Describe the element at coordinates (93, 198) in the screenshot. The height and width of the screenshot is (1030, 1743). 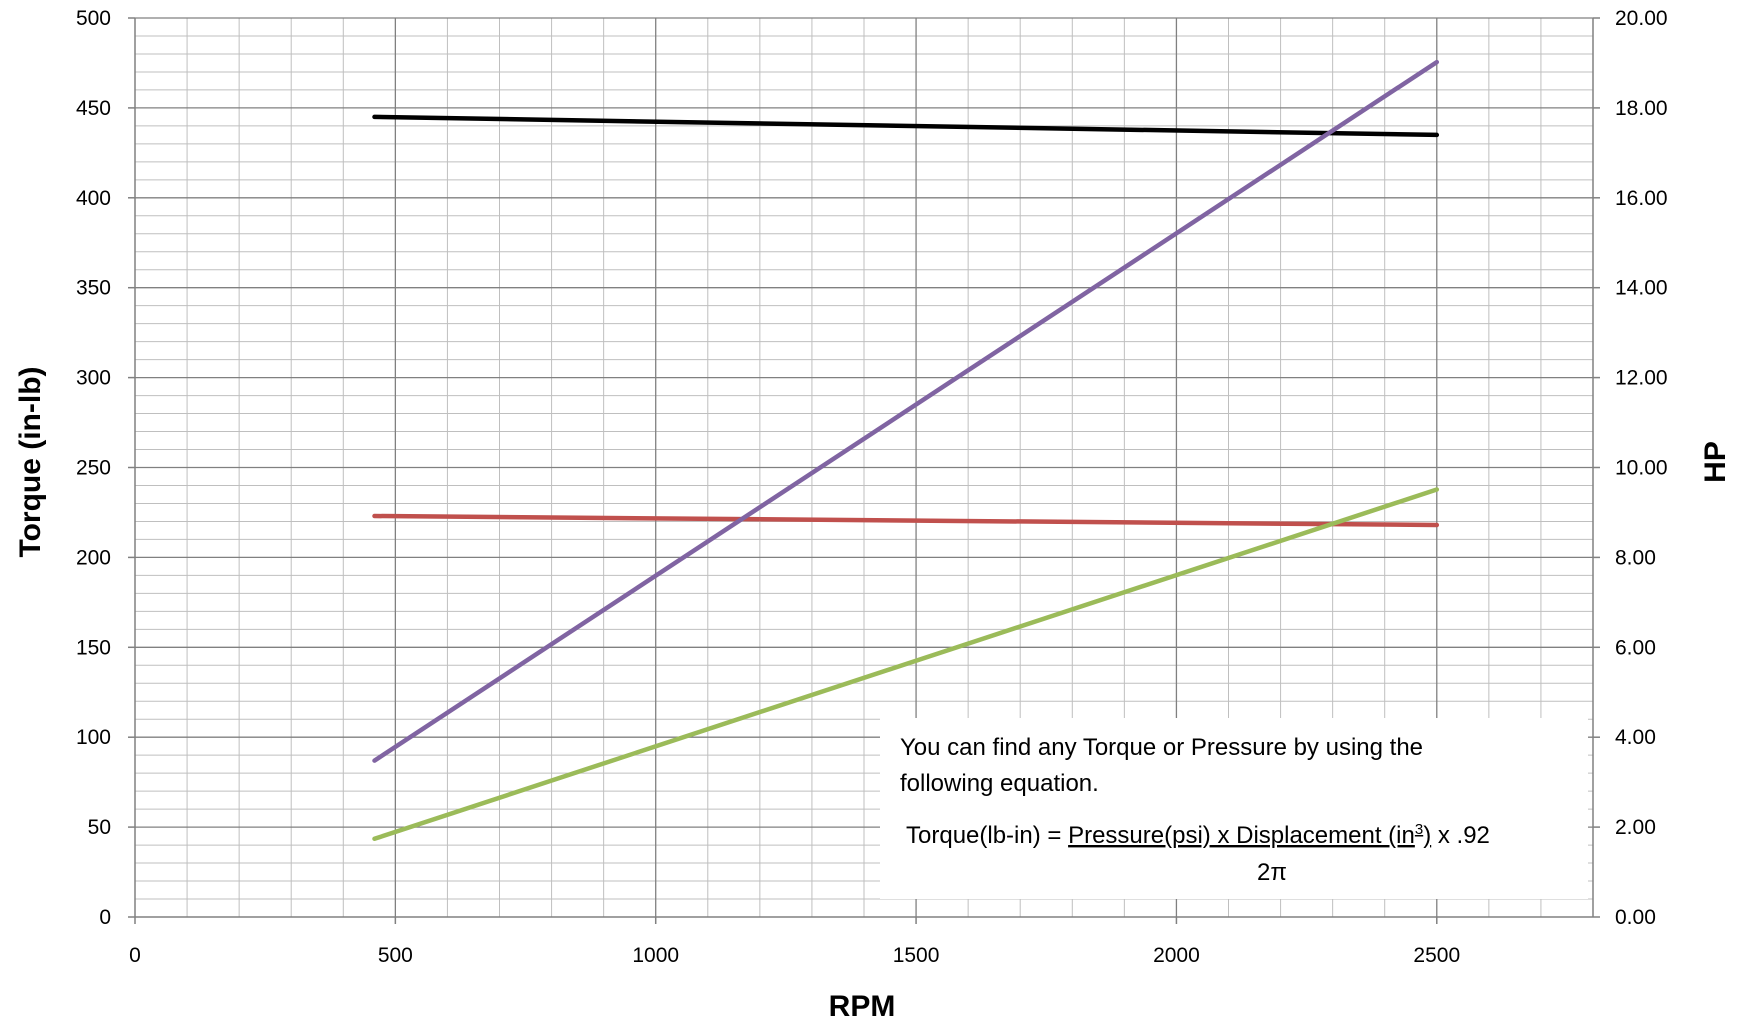
I see `y-tick-label: 400` at that location.